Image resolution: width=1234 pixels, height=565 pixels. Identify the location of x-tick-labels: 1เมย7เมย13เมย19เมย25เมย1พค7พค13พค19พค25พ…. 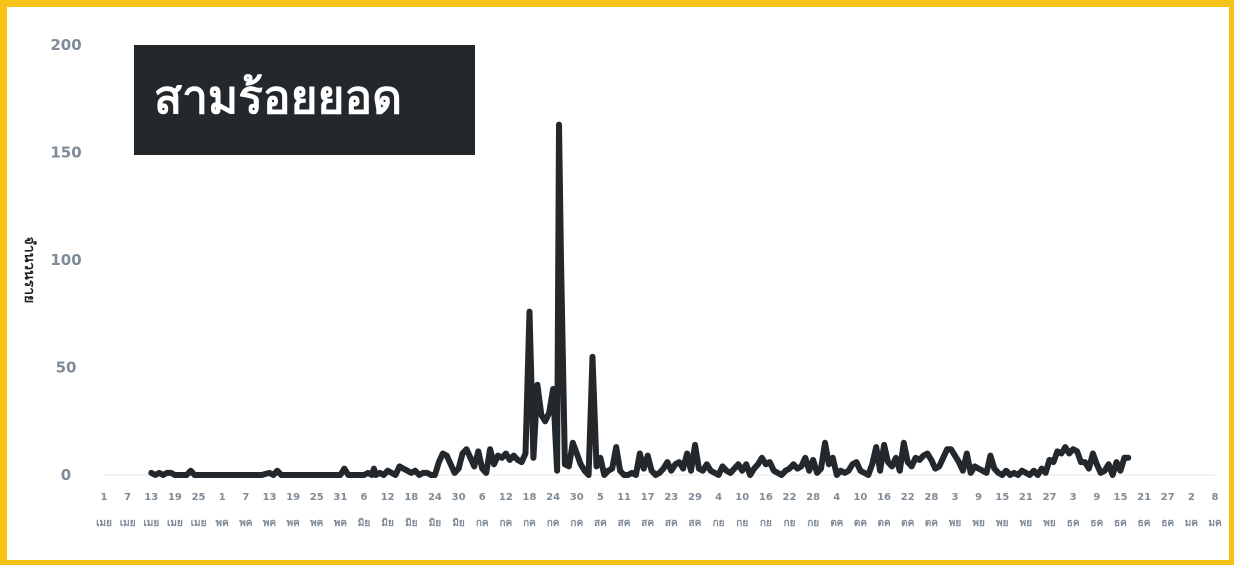
(659, 510).